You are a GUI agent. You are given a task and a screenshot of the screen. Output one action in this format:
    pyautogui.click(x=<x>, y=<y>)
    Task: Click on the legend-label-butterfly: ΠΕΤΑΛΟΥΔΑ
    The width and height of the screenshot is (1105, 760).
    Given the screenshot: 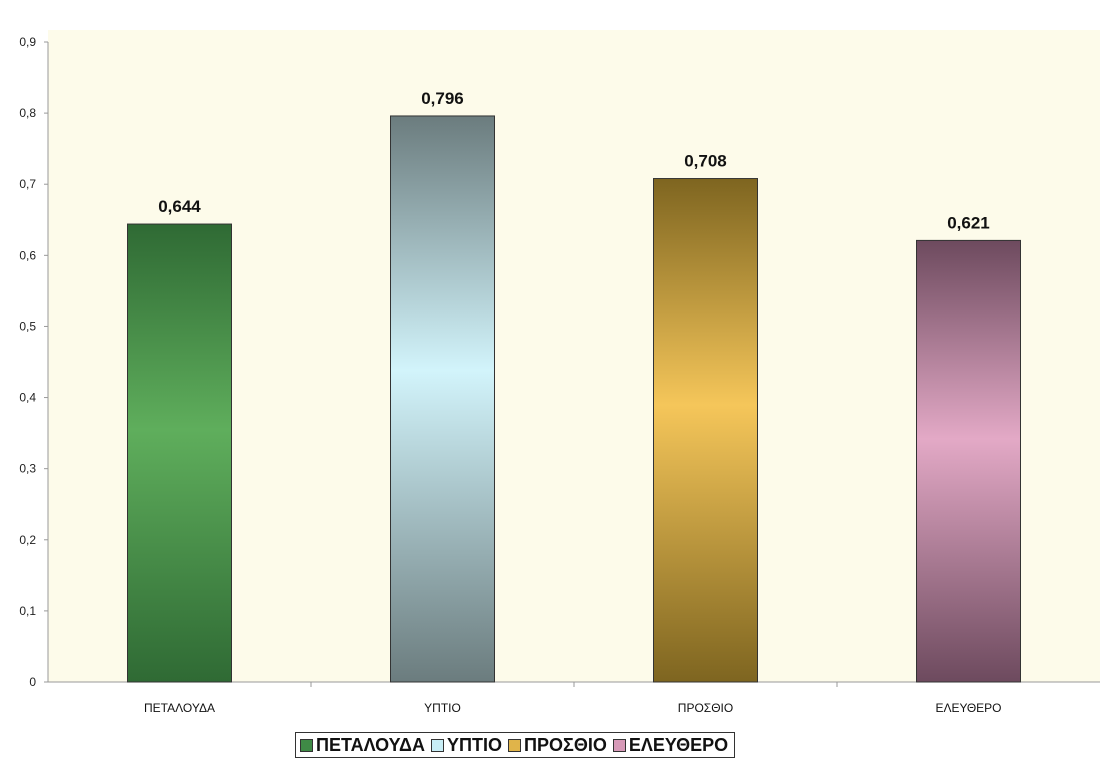 What is the action you would take?
    pyautogui.click(x=370, y=744)
    